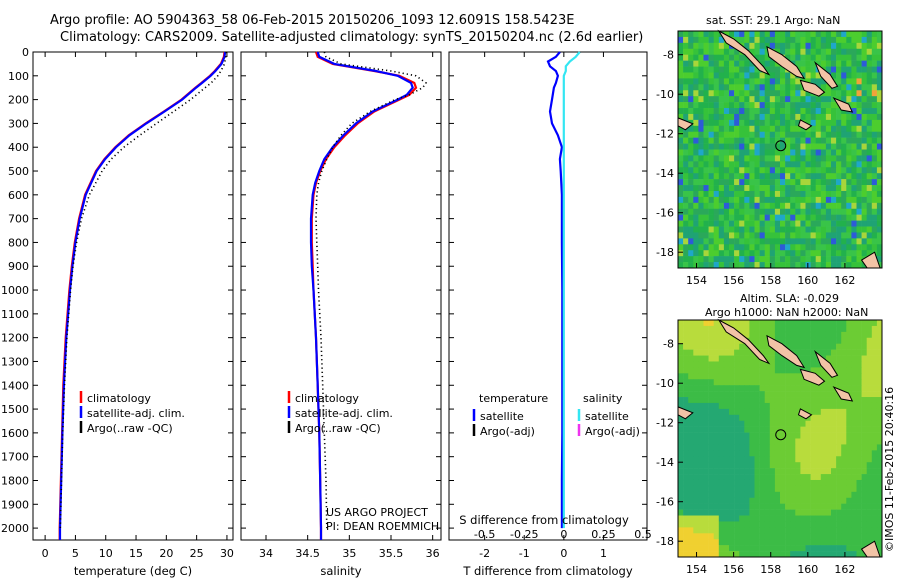 The image size is (900, 580). I want to click on series-line-climatology, so click(364, 295).